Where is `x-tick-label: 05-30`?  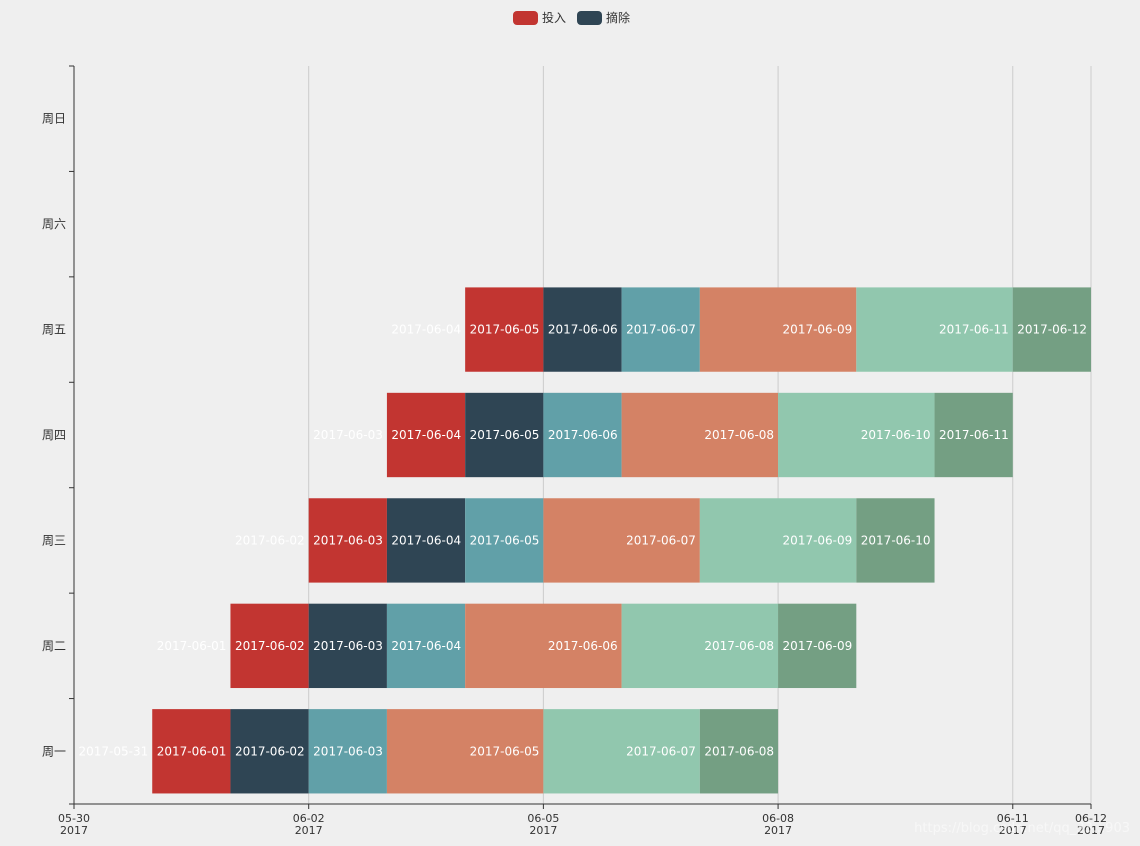 x-tick-label: 05-30 is located at coordinates (74, 818).